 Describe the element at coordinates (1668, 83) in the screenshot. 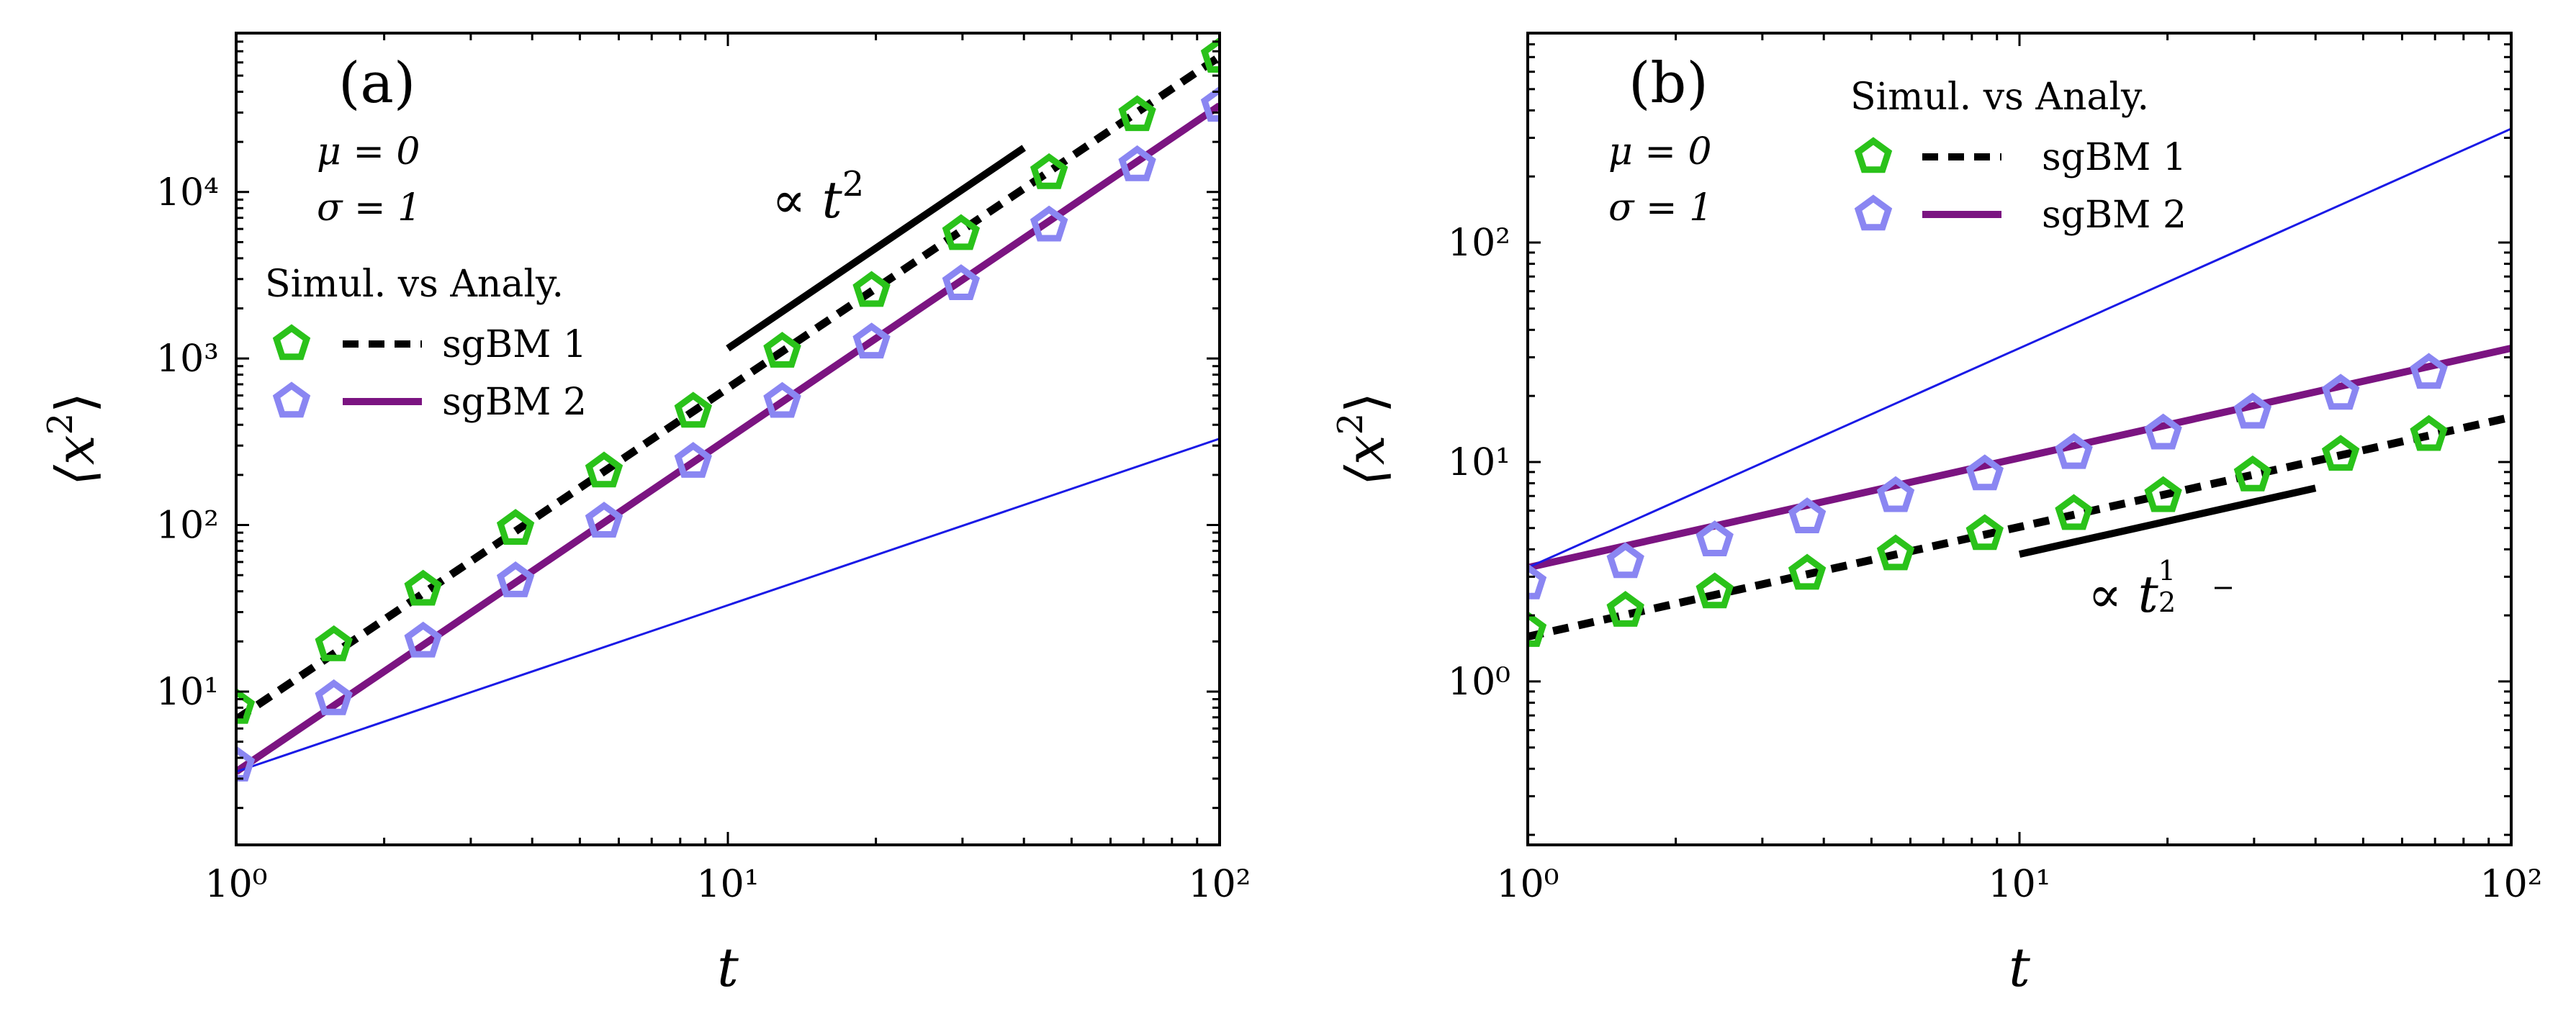

I see `panel-label: (b)` at that location.